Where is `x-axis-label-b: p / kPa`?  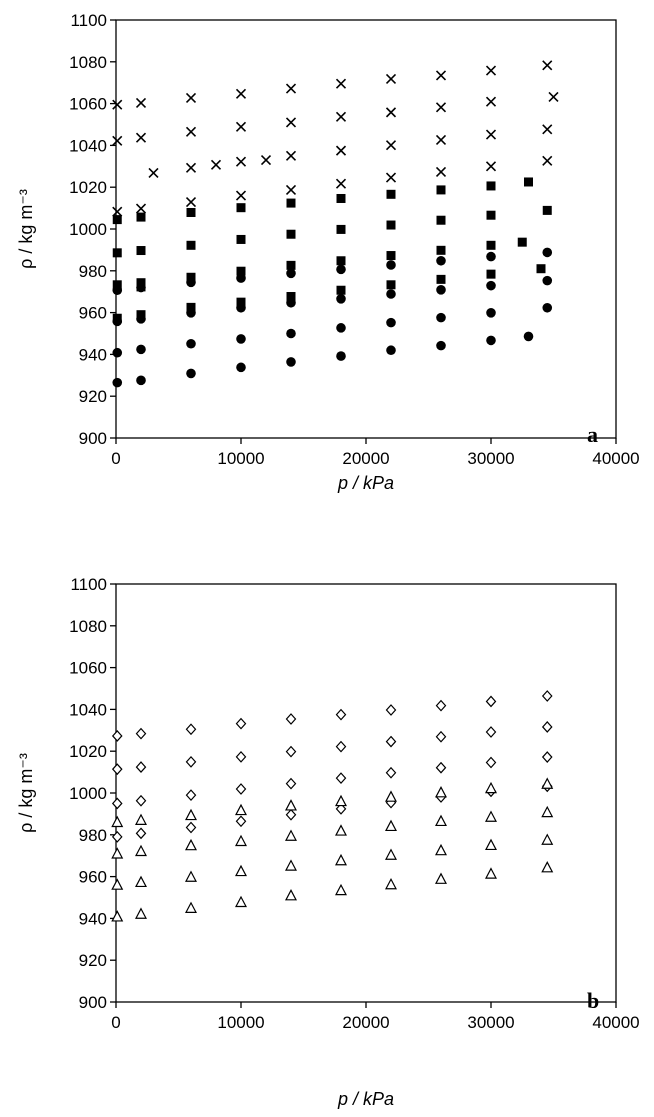
x-axis-label-b: p / kPa is located at coordinates (365, 1099).